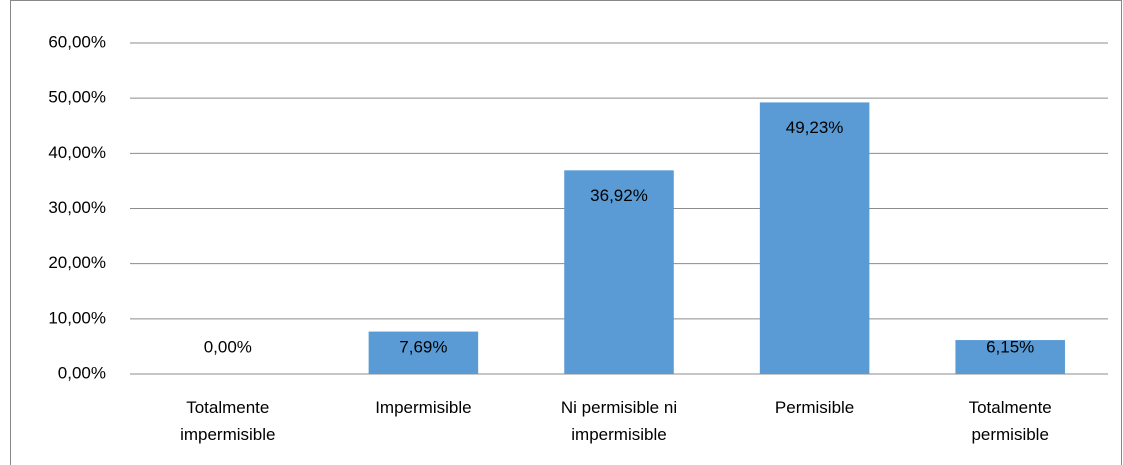 This screenshot has width=1123, height=465. Describe the element at coordinates (814, 407) in the screenshot. I see `x-tick-label: Permisible` at that location.